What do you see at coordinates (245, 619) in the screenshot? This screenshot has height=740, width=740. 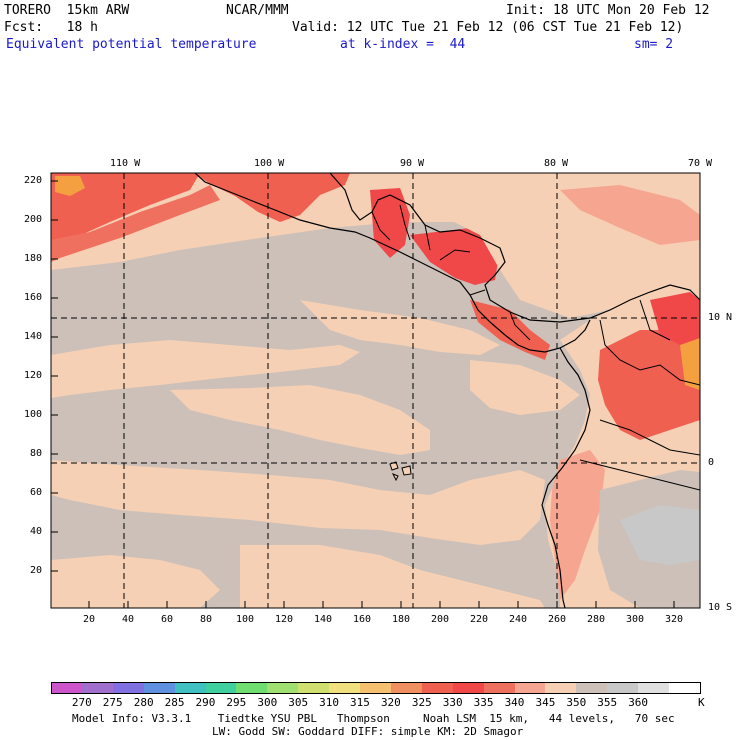 I see `bottom-tick-label: 100` at bounding box center [245, 619].